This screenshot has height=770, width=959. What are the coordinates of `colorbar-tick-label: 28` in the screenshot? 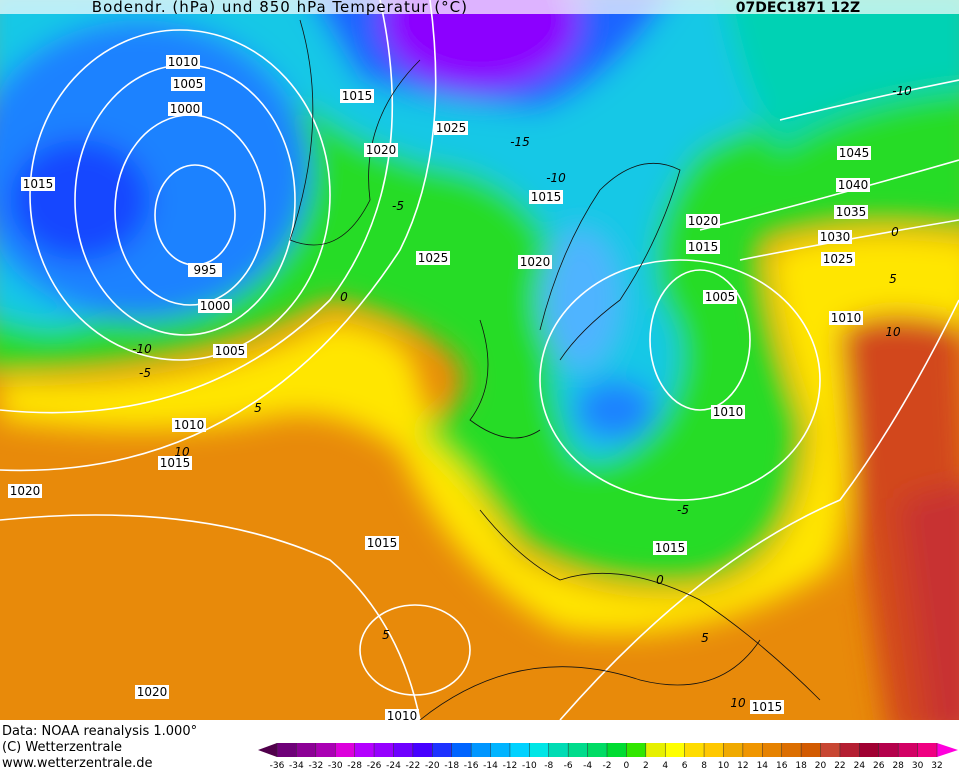 It's located at (898, 765).